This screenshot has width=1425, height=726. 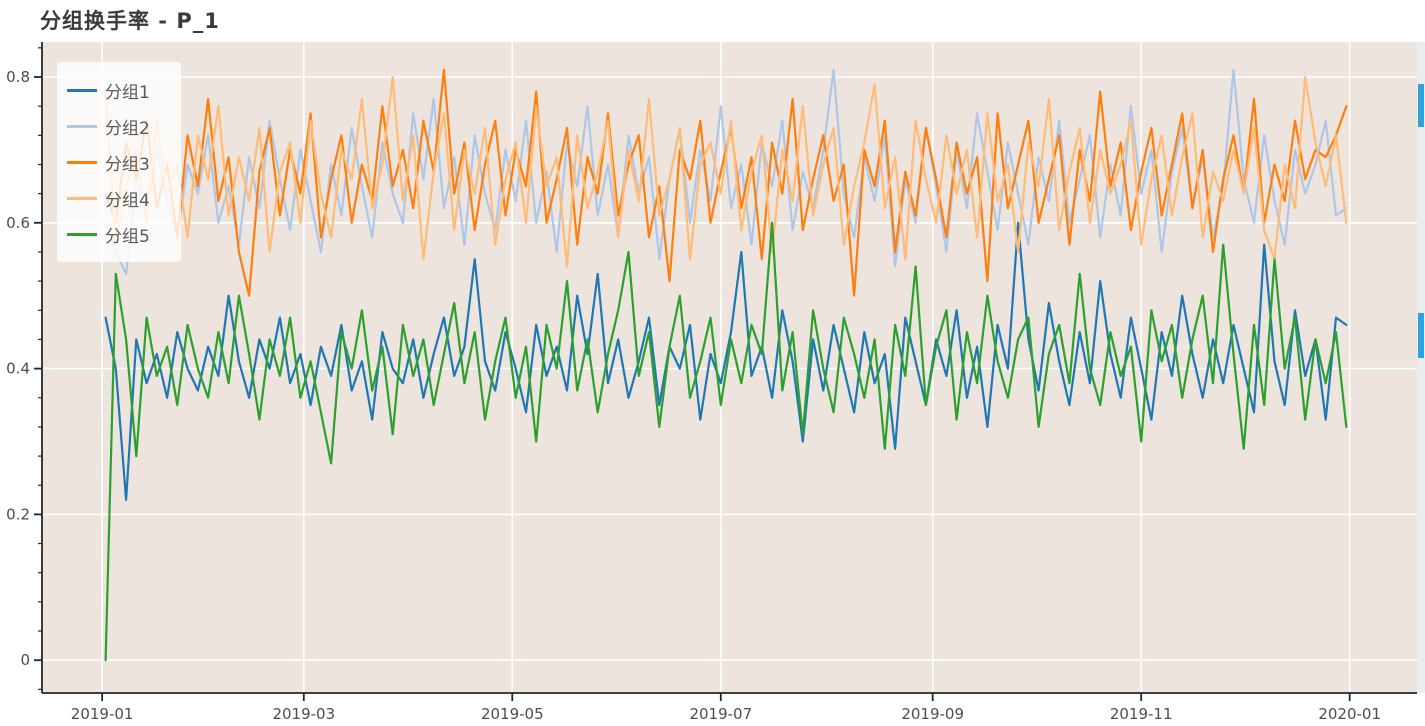 What do you see at coordinates (18, 369) in the screenshot?
I see `y-tick-label: 0.4` at bounding box center [18, 369].